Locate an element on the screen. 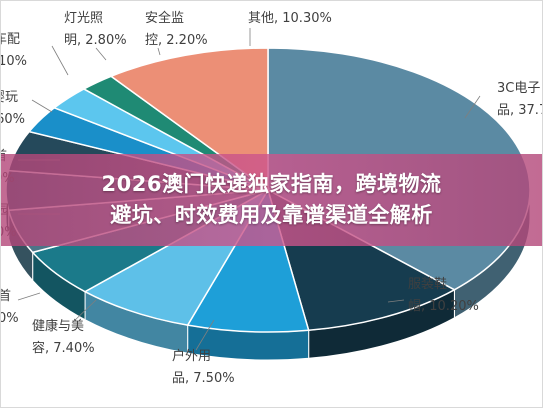 The image size is (543, 408). slice-label: 健康与美 is located at coordinates (58, 326).